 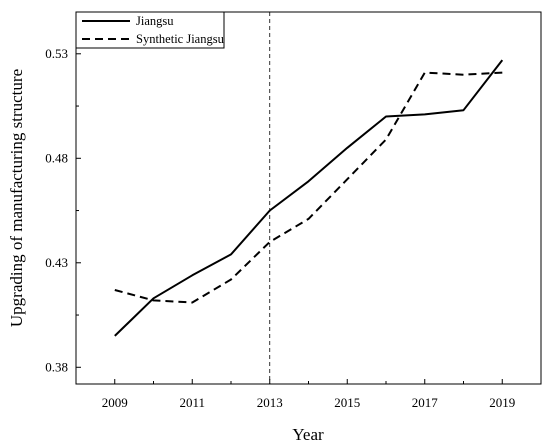 What do you see at coordinates (347, 402) in the screenshot?
I see `x-tick-label: 2015` at bounding box center [347, 402].